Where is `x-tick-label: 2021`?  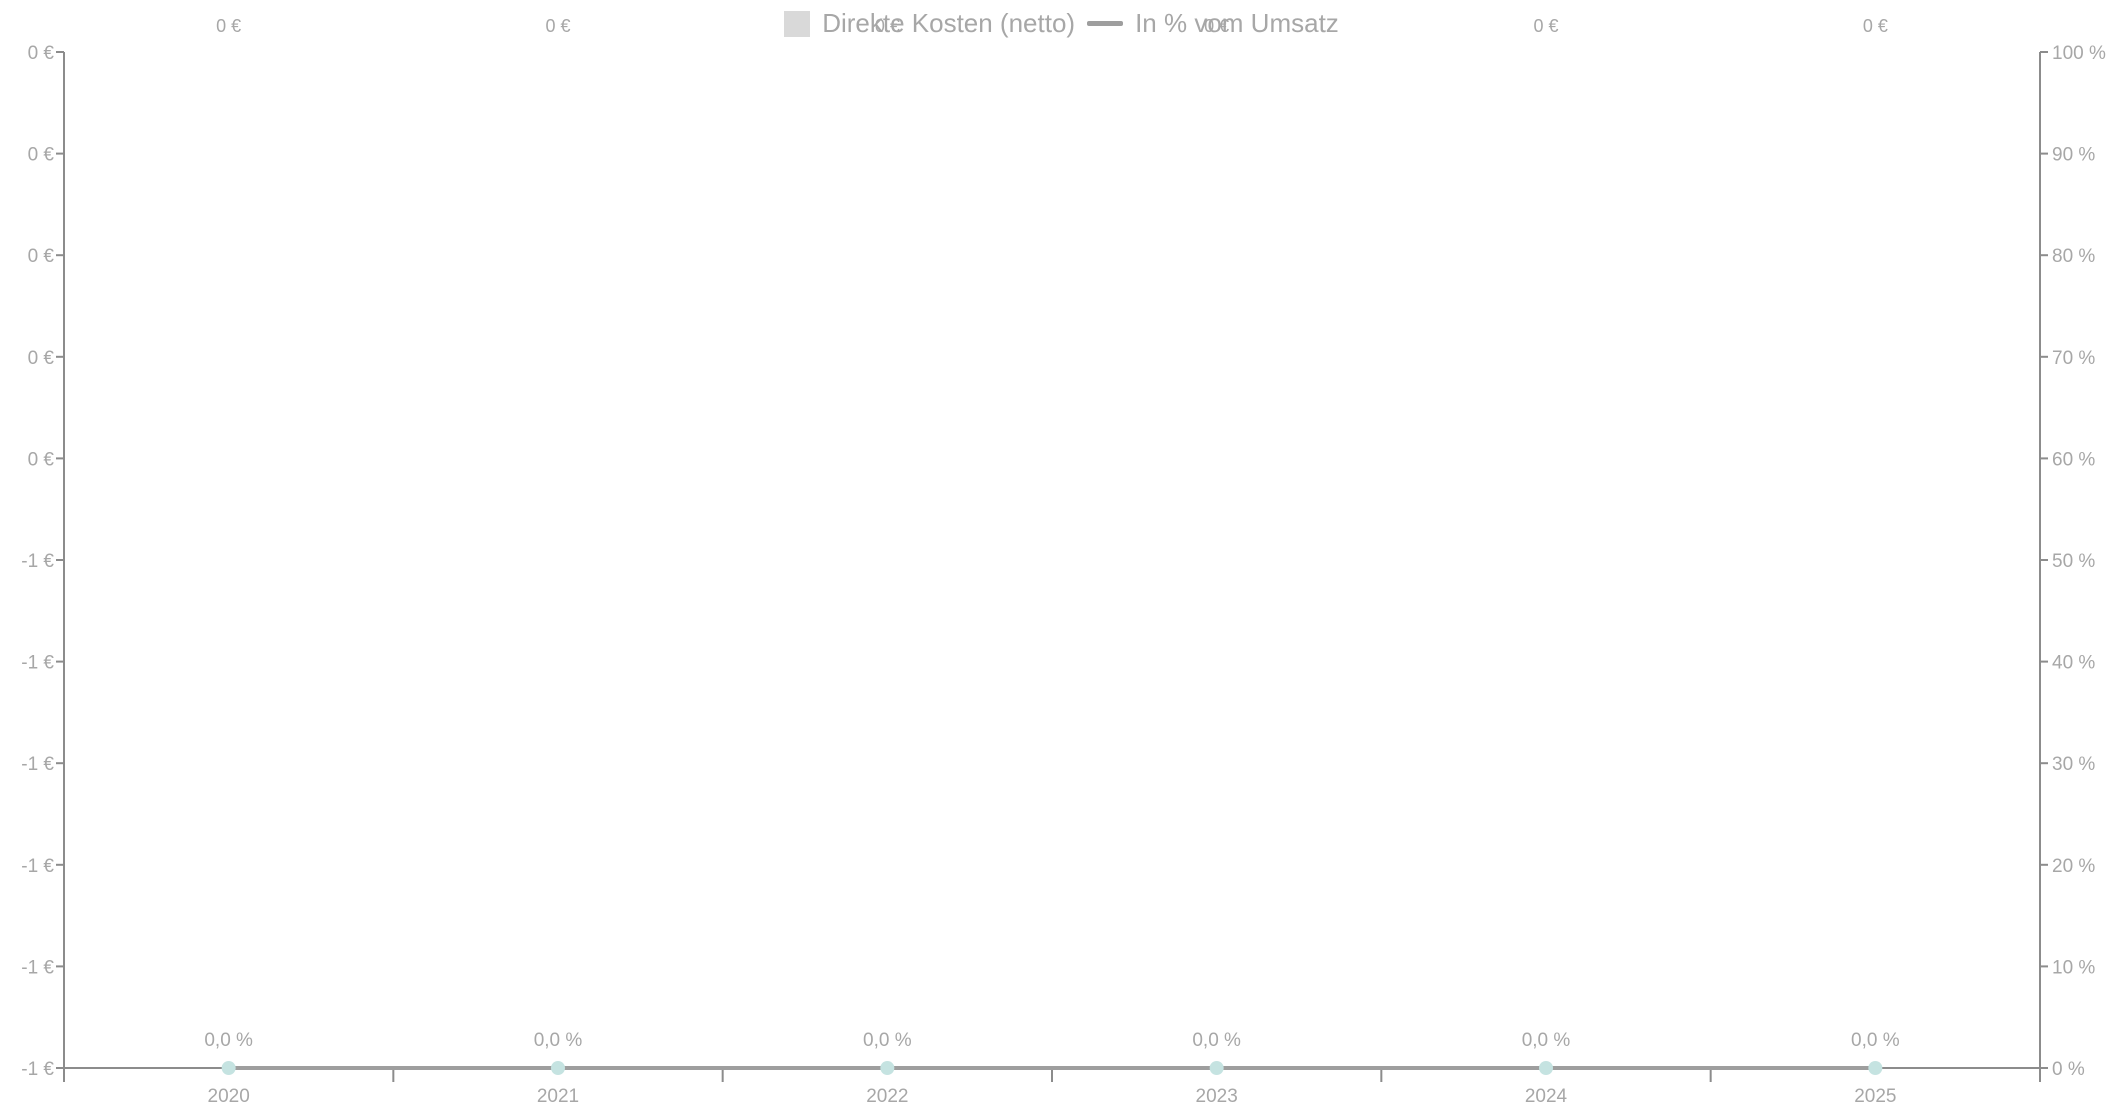 x-tick-label: 2021 is located at coordinates (558, 1096).